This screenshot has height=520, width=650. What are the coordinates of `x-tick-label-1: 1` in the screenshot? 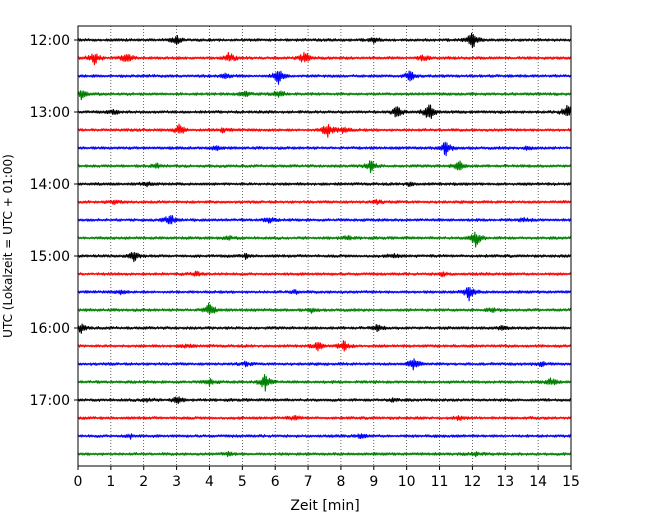 It's located at (110, 482).